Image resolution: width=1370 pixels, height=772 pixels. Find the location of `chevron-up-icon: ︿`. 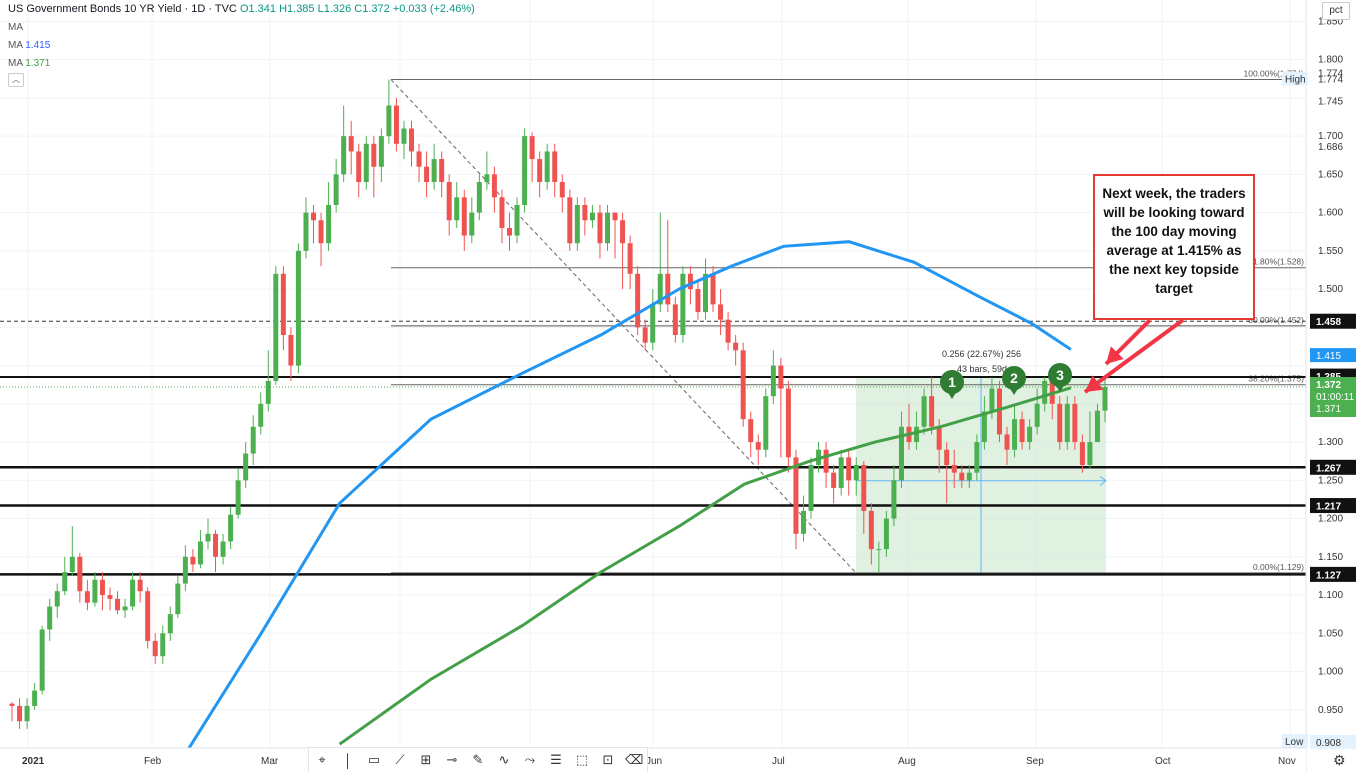

chevron-up-icon: ︿ is located at coordinates (16, 80).